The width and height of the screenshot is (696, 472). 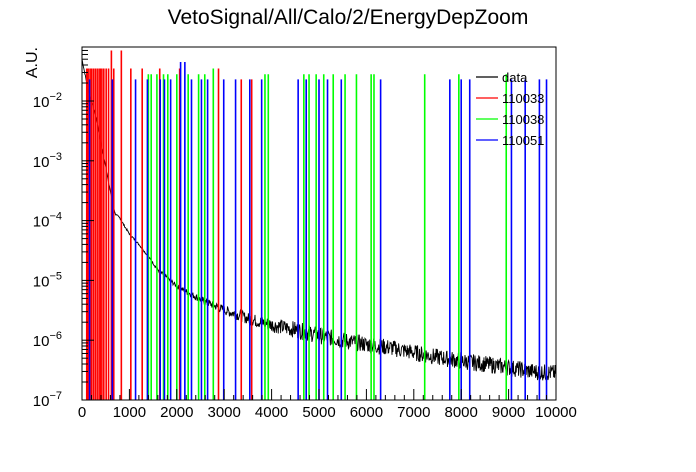 I want to click on legend-label-110051: 110051, so click(x=523, y=140).